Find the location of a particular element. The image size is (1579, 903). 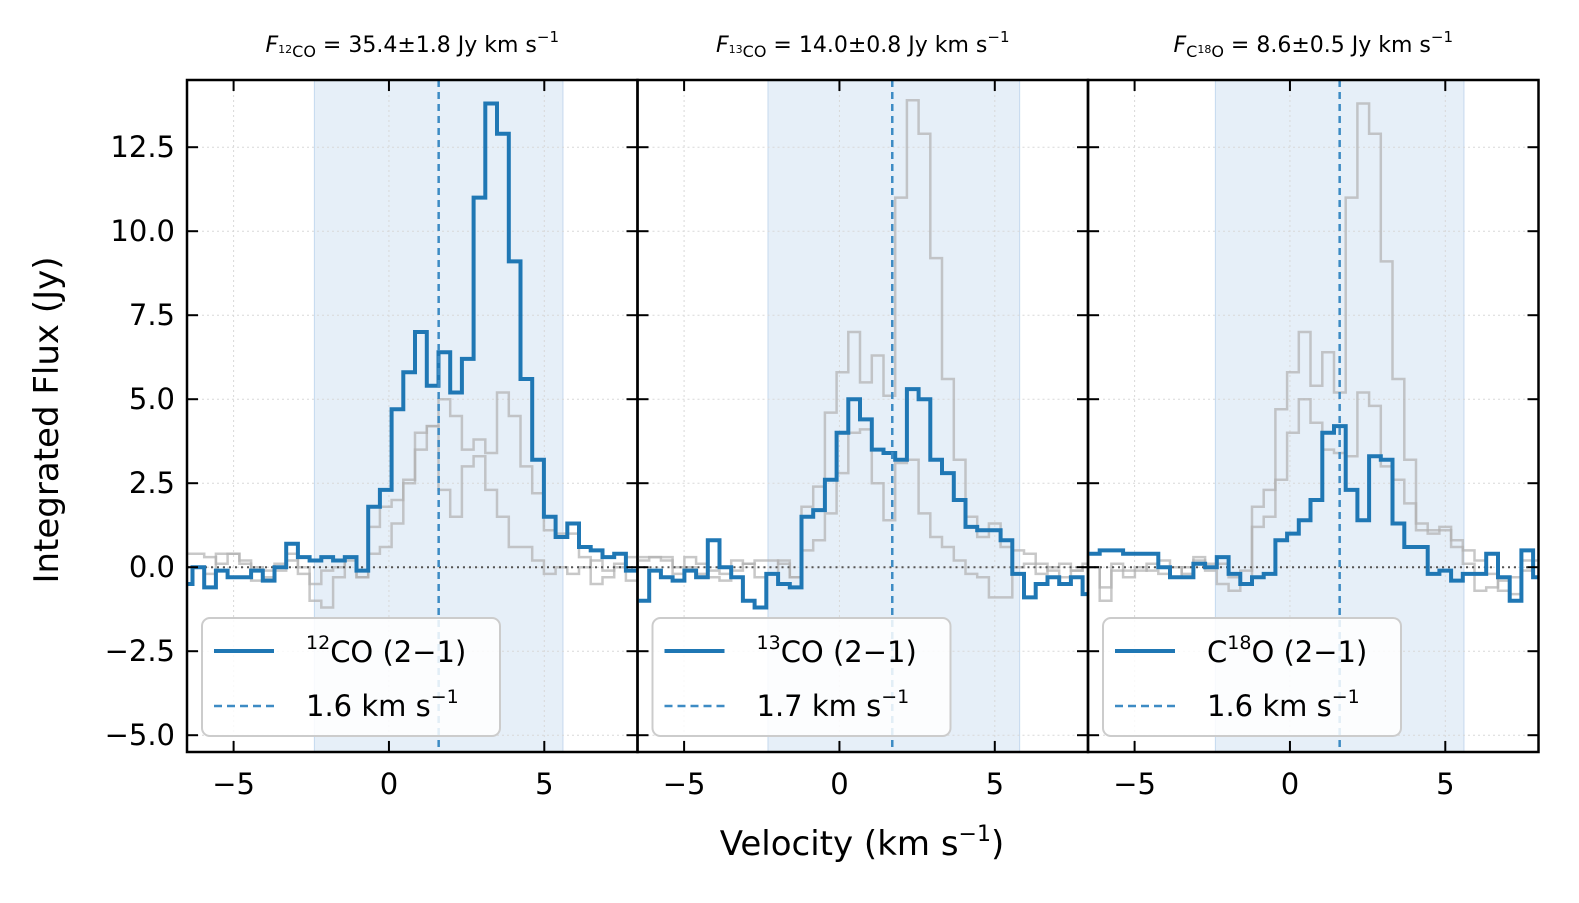

y-tick-label: 5.0 is located at coordinates (152, 399).